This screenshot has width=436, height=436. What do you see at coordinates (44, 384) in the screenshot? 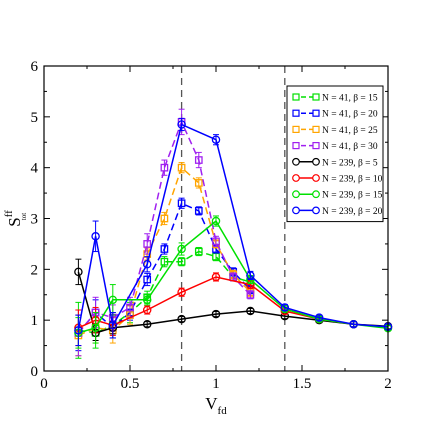
I see `x-tick-label: 0` at bounding box center [44, 384].